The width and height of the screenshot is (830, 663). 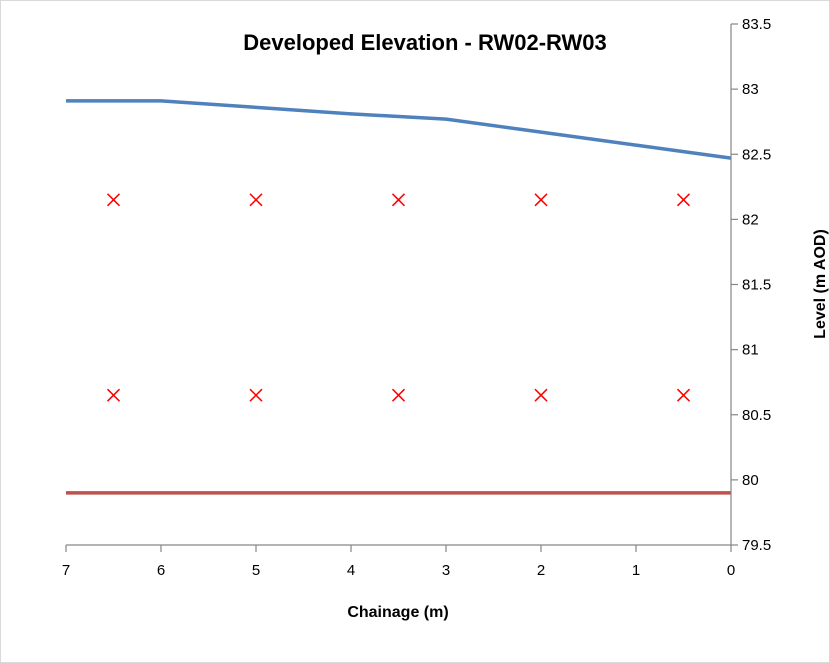 What do you see at coordinates (750, 219) in the screenshot?
I see `y-tick-label: 82` at bounding box center [750, 219].